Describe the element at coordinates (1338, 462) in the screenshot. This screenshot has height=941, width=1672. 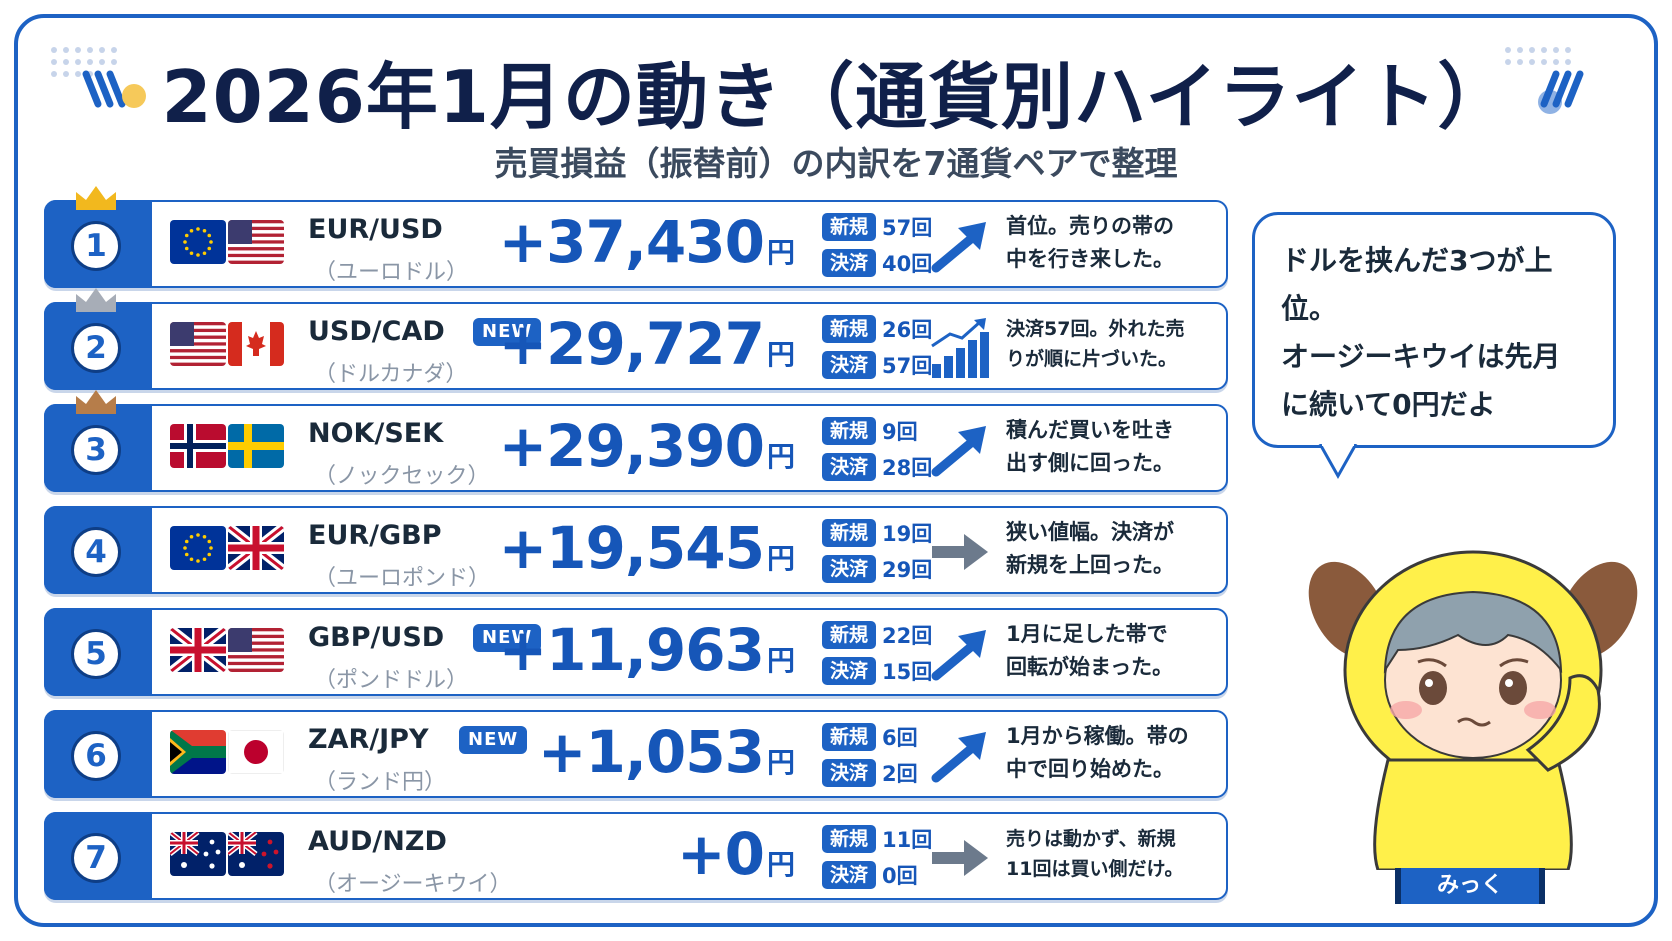
I see `speech-bubble-tail` at that location.